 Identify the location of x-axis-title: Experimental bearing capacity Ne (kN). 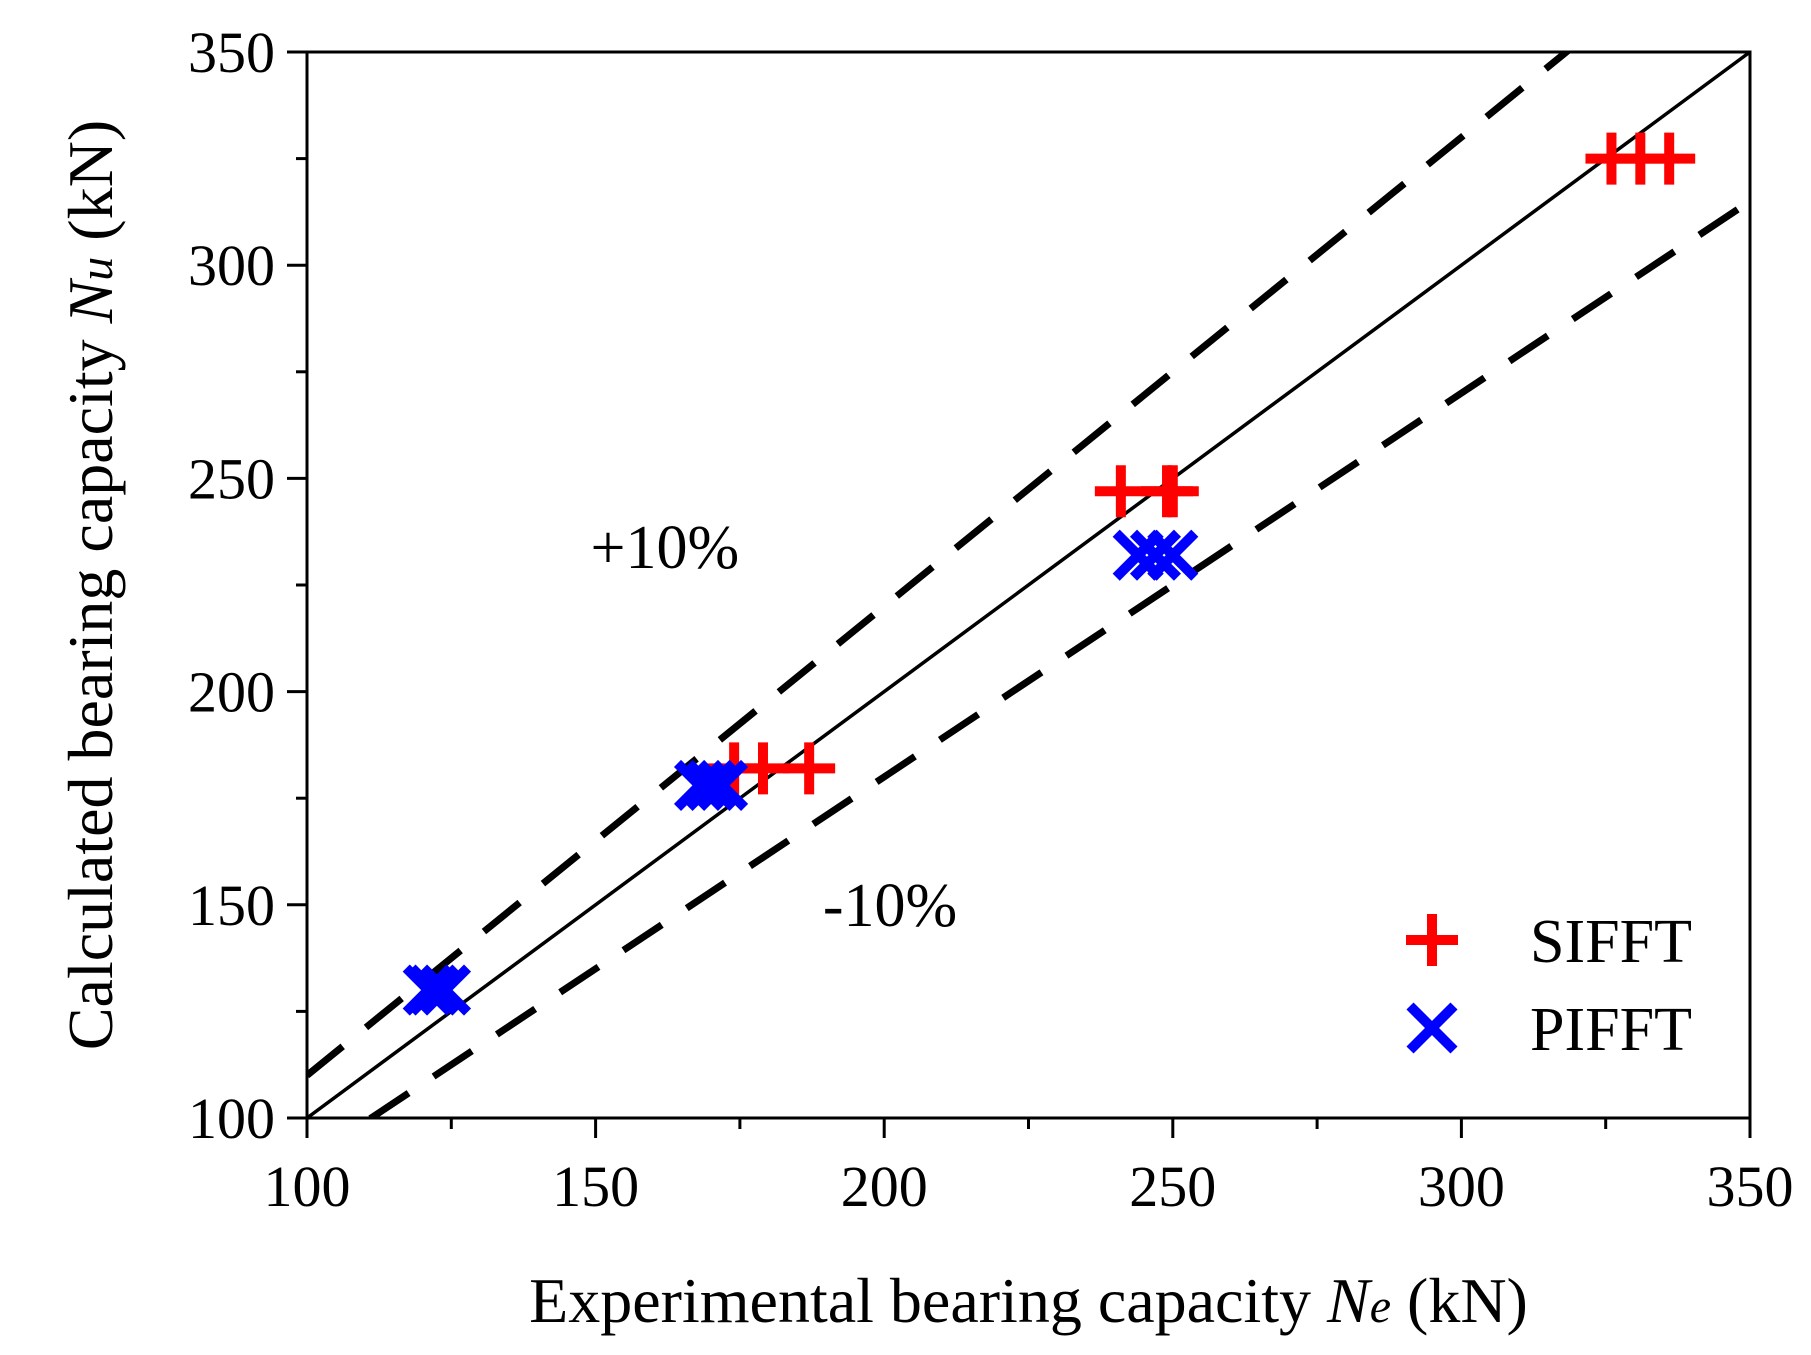
(1028, 1300).